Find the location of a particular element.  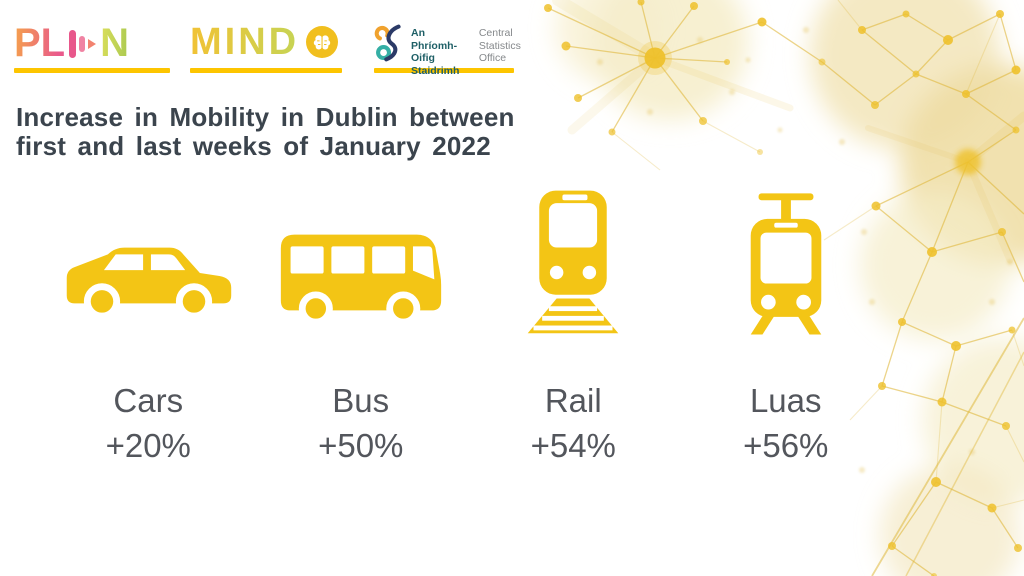

cso-logo-irish-name: An Phríomh-Oifig Staidrimh is located at coordinates (435, 52).